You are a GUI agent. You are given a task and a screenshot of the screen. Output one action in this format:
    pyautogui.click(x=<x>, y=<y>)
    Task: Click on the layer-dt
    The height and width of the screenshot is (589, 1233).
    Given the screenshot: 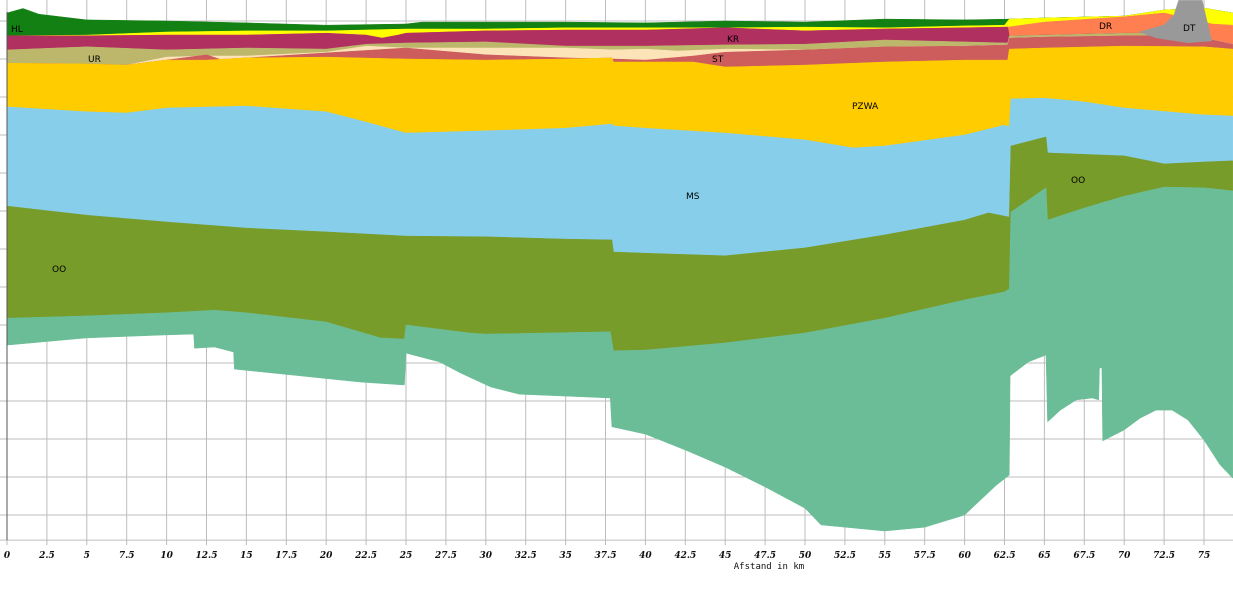 What is the action you would take?
    pyautogui.click(x=1175, y=22)
    